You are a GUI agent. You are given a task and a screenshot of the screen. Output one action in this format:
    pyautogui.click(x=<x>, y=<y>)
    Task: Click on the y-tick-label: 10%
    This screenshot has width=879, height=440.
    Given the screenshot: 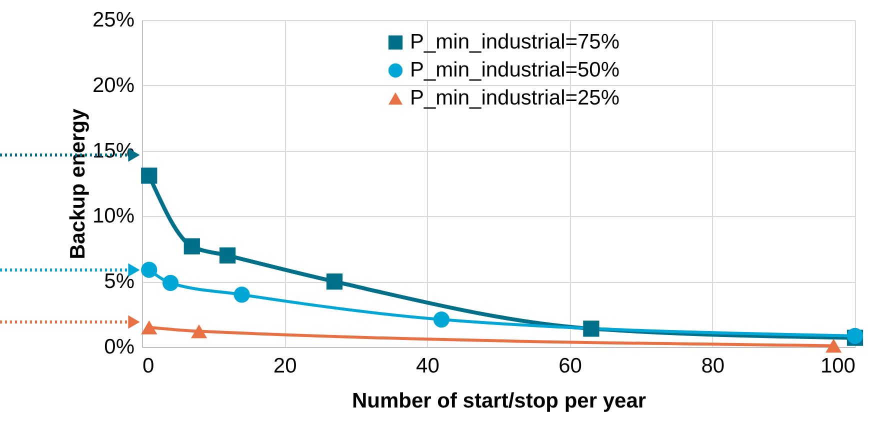 What is the action you would take?
    pyautogui.click(x=113, y=216)
    